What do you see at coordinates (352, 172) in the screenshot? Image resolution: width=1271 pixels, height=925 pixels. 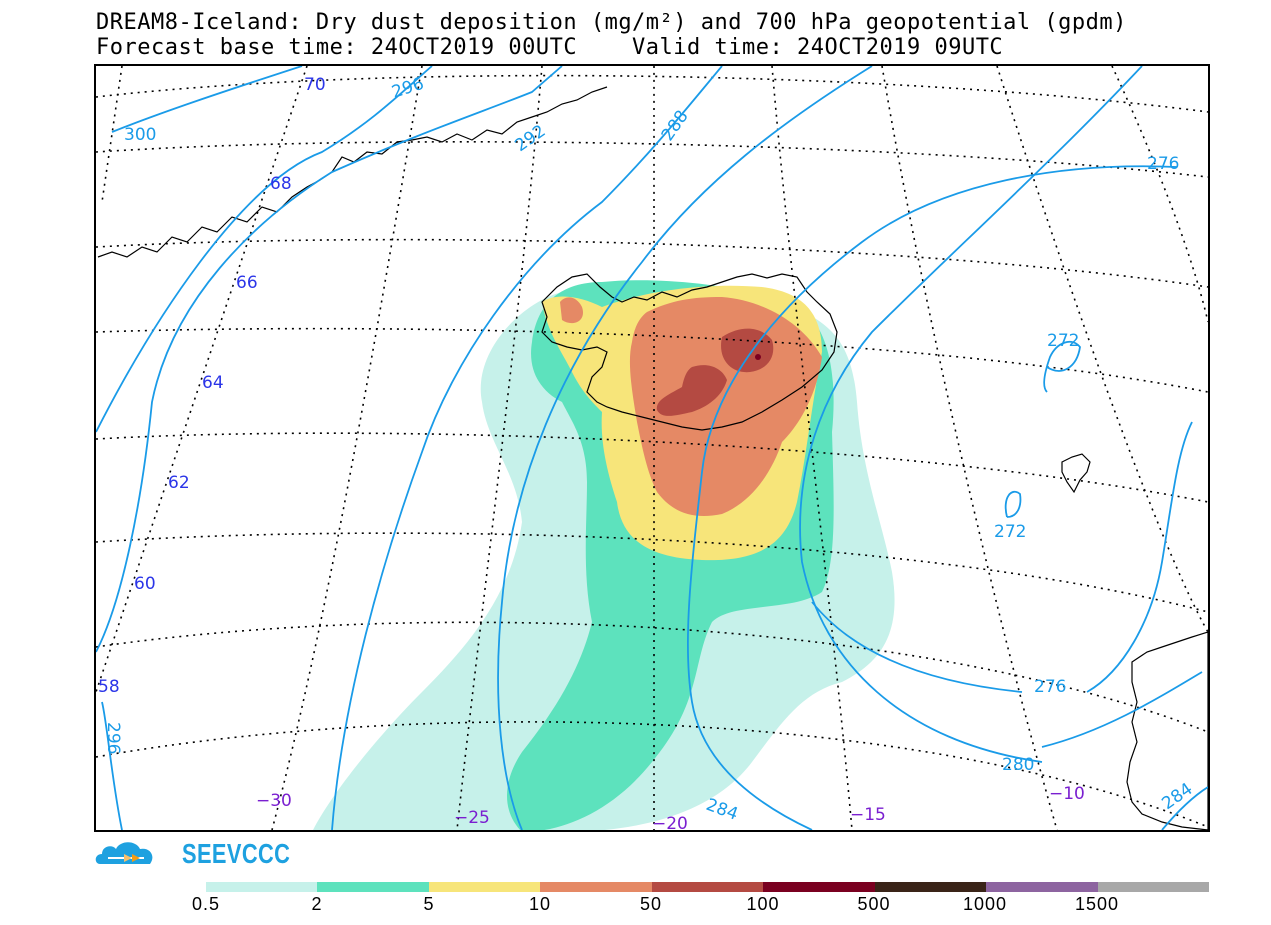 I see `greenland-coast` at bounding box center [352, 172].